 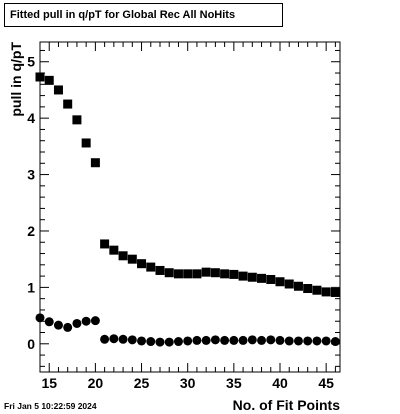 What do you see at coordinates (31, 231) in the screenshot?
I see `y-tick-label: 2` at bounding box center [31, 231].